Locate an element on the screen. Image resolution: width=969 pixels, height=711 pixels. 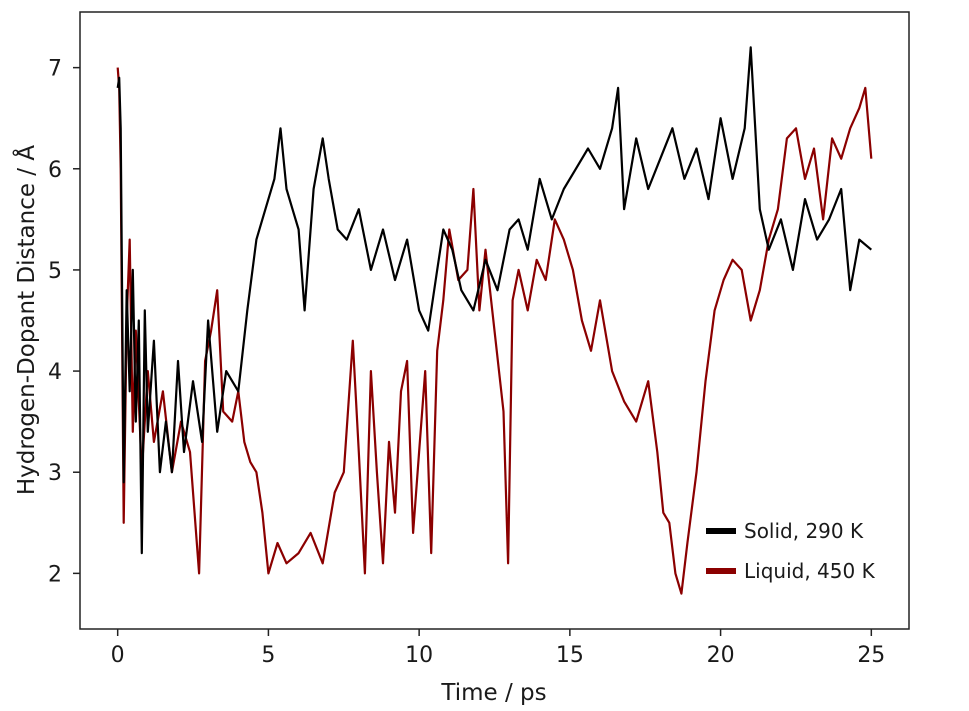
y-tick-label: 5 is located at coordinates (55, 271).